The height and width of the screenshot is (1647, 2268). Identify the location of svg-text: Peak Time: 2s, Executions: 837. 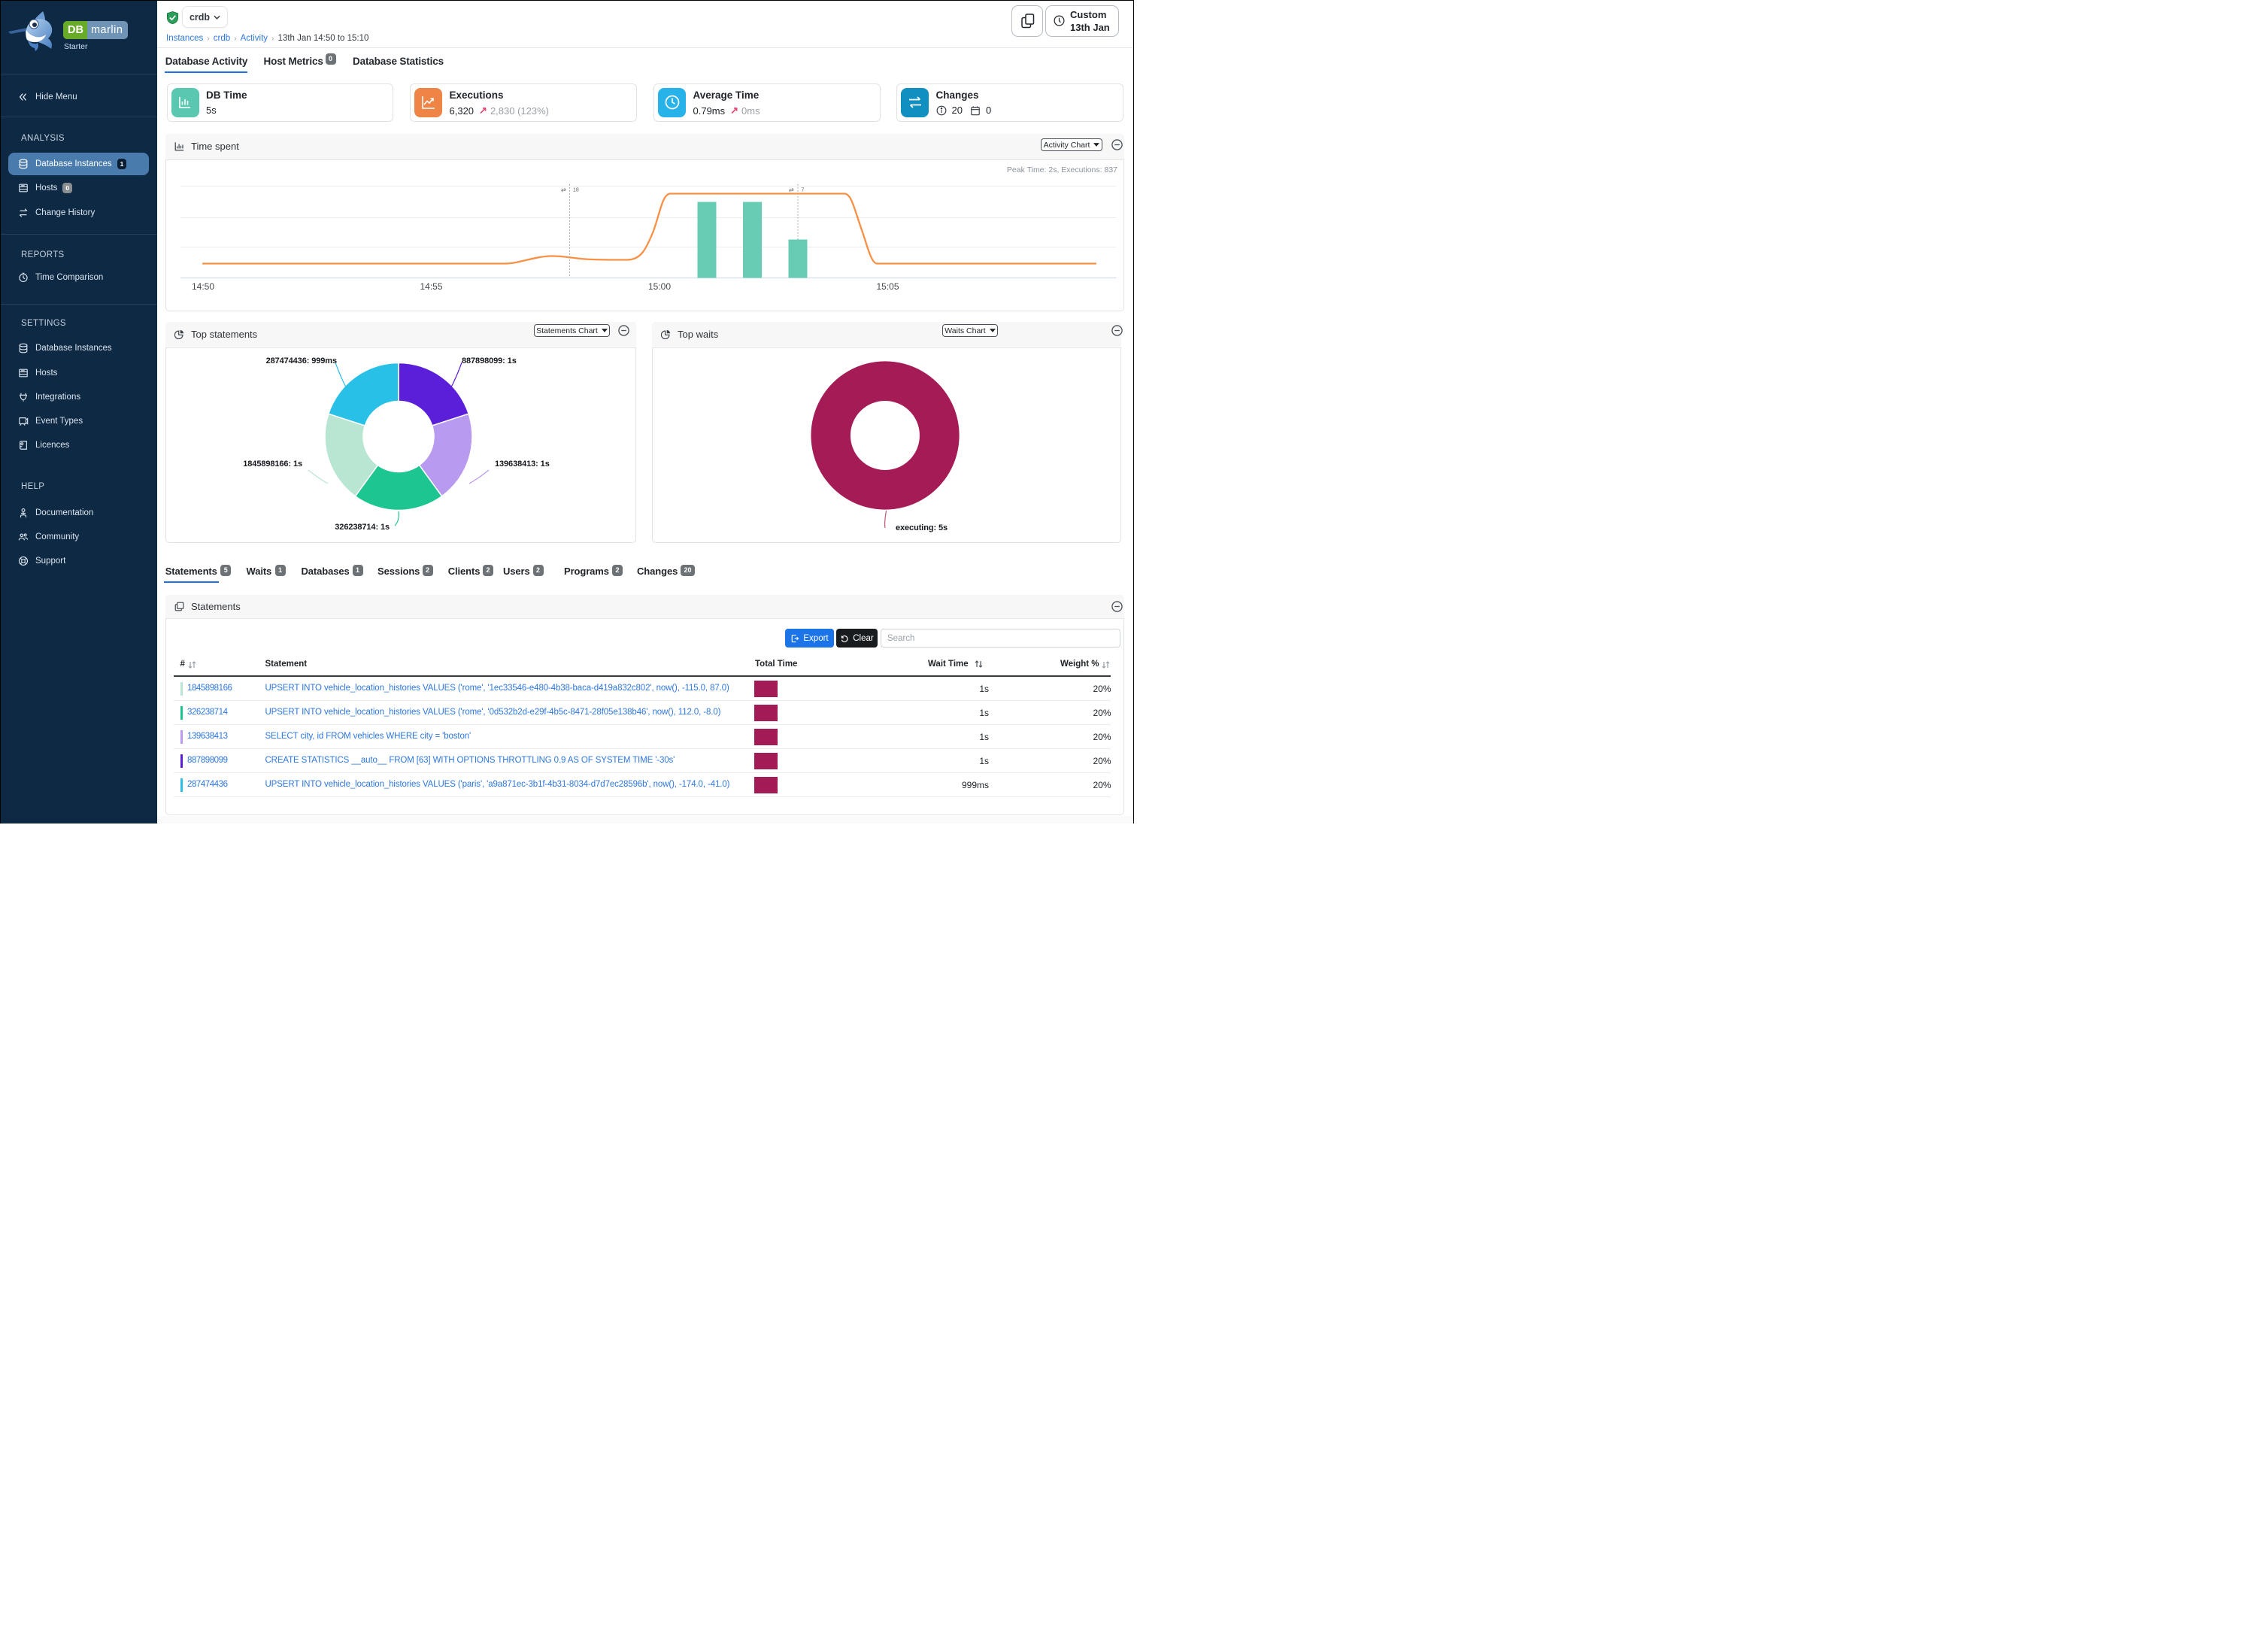
(1062, 169).